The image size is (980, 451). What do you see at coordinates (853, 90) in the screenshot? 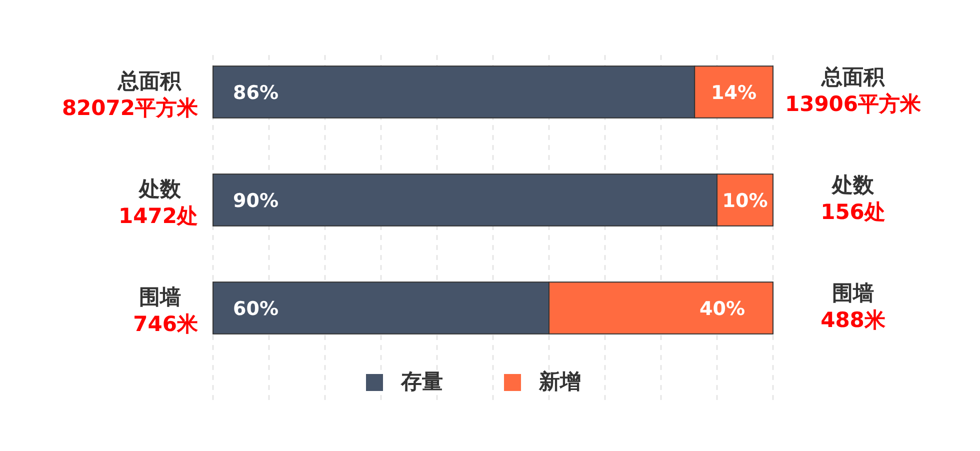
I see `text: 总面积 13906平方米` at bounding box center [853, 90].